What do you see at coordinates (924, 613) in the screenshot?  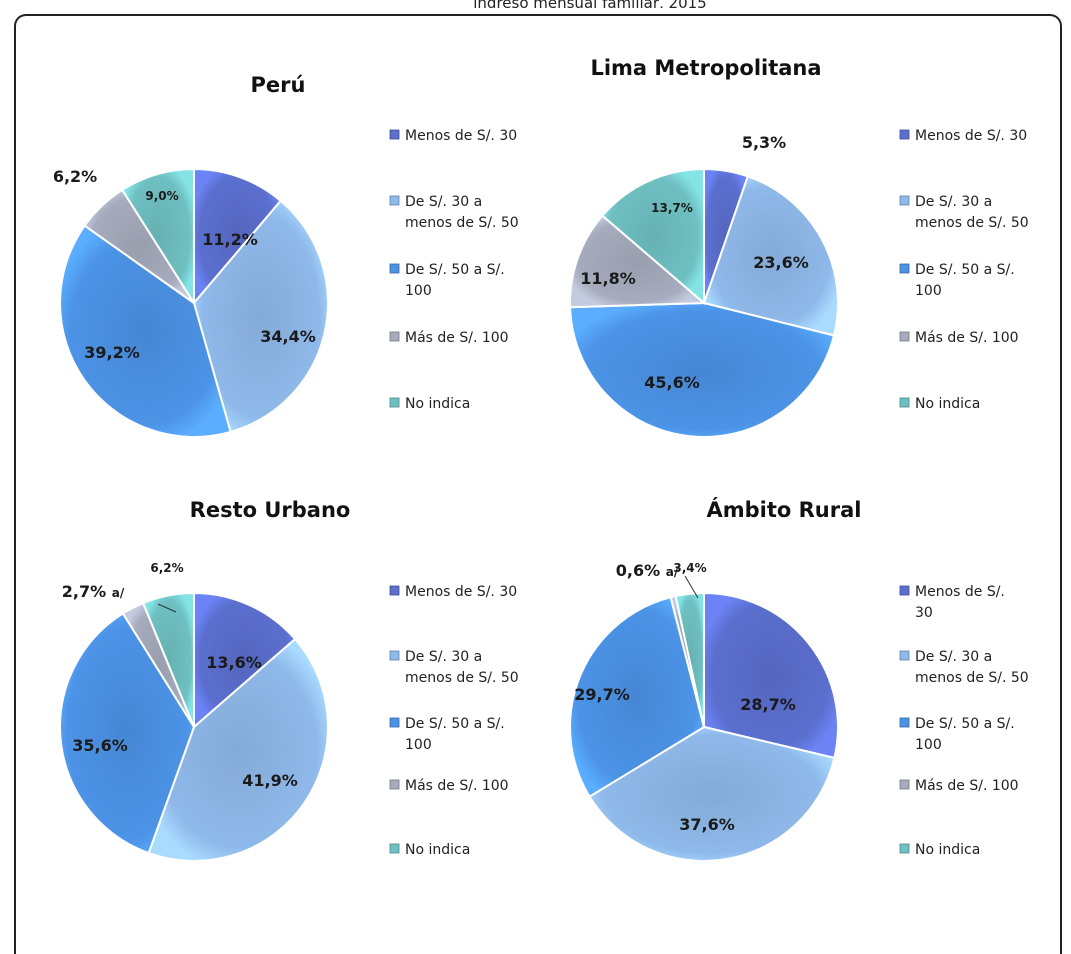 I see `legend-label: 30` at bounding box center [924, 613].